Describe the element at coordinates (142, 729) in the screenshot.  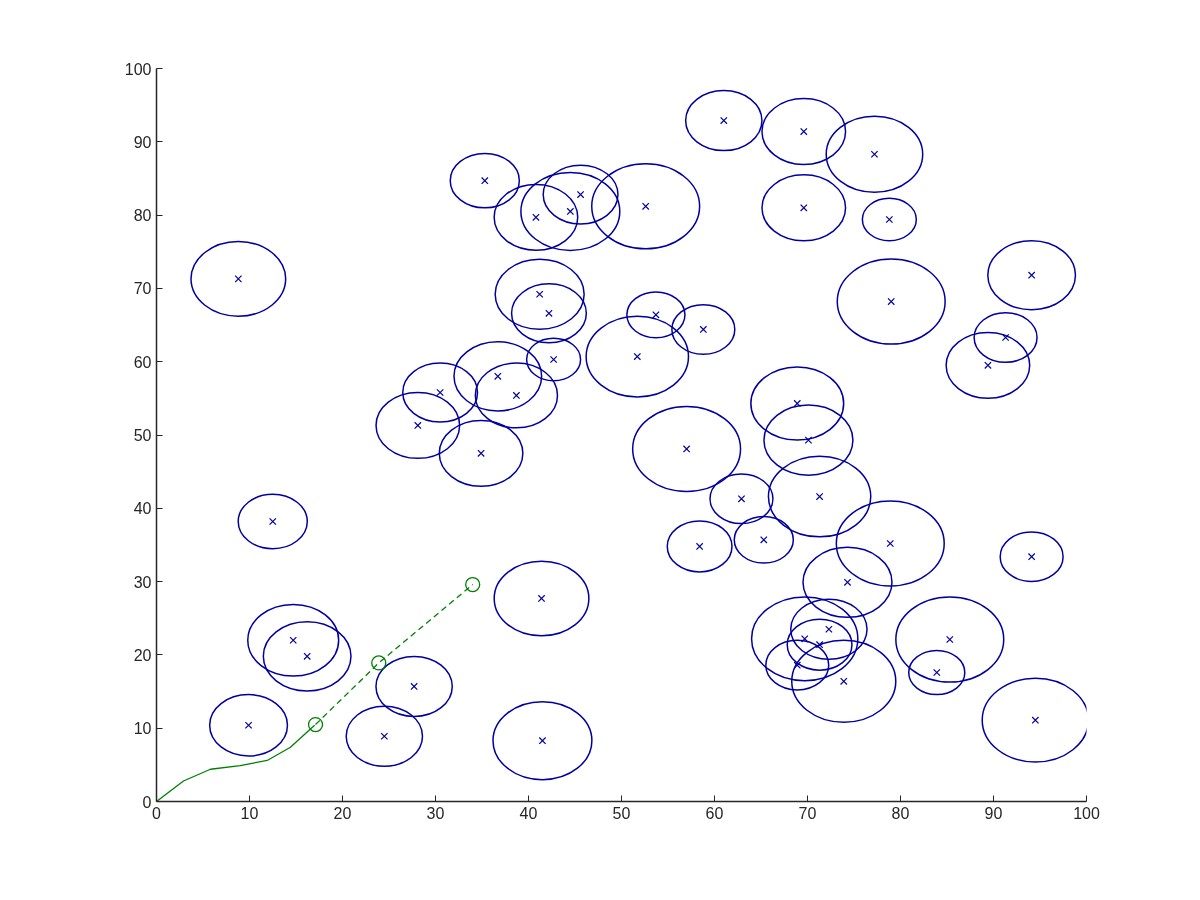
I see `y-tick-label: 10` at that location.